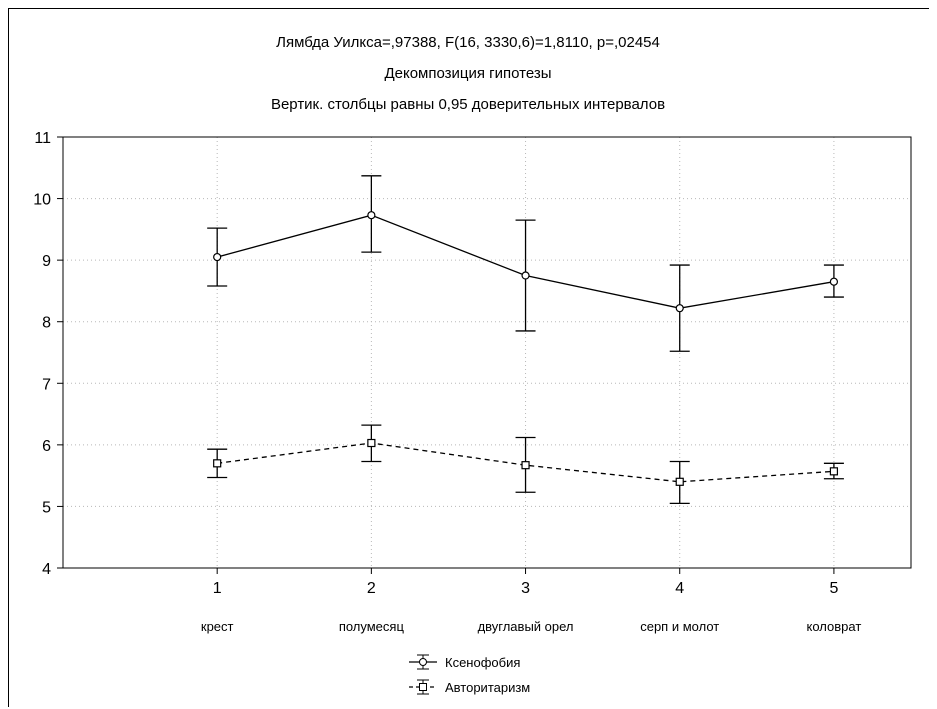  What do you see at coordinates (371, 588) in the screenshot?
I see `x-tick-label: 2` at bounding box center [371, 588].